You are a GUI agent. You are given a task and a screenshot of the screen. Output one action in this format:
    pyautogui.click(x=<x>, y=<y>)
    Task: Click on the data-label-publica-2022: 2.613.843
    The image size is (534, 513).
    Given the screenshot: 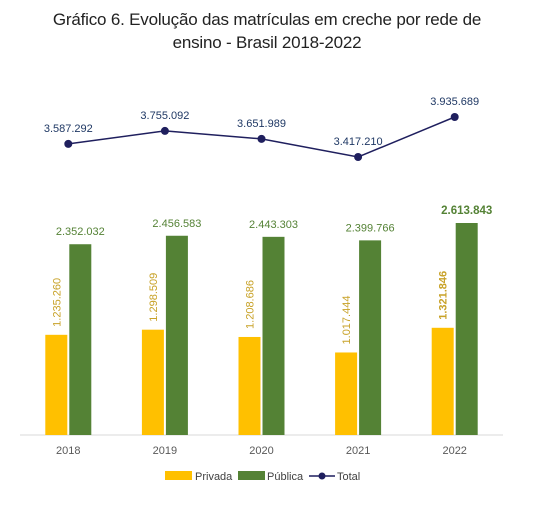 What is the action you would take?
    pyautogui.click(x=466, y=211)
    